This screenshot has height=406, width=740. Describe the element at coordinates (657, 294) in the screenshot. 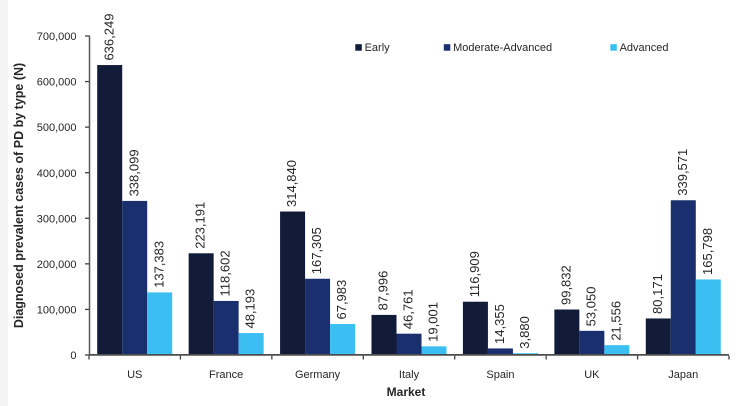

I see `svg-text: 80,171` at that location.